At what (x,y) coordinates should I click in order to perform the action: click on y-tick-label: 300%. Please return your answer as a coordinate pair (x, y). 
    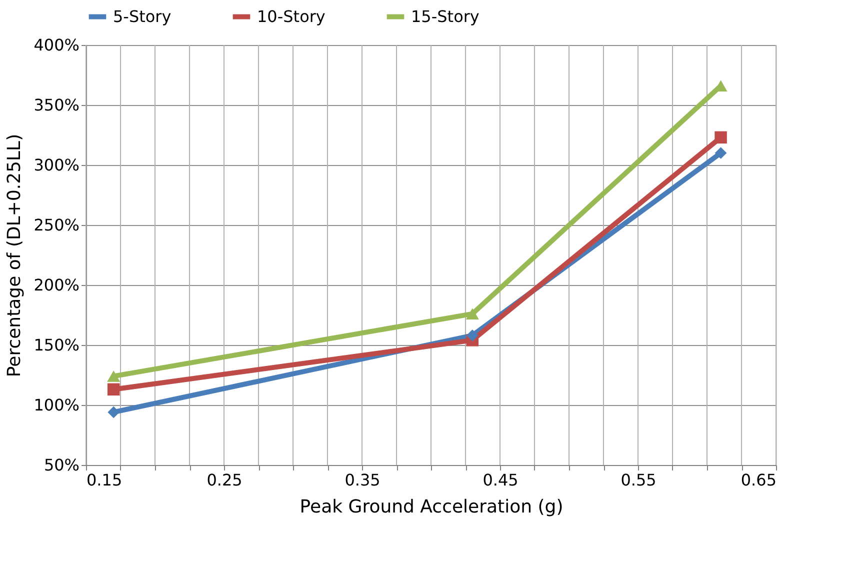
    Looking at the image, I should click on (57, 165).